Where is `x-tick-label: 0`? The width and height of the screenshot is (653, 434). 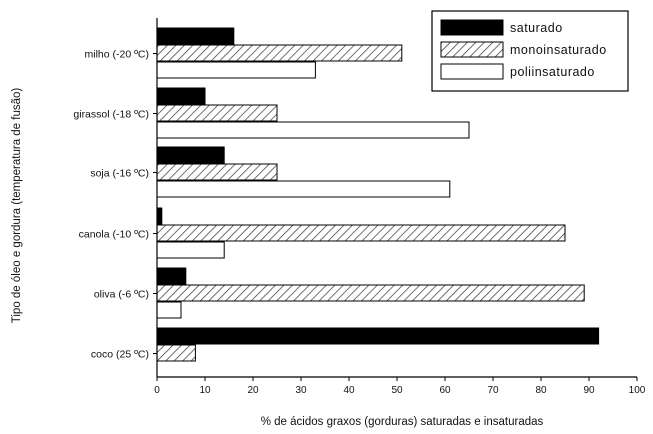
x-tick-label: 0 is located at coordinates (157, 390).